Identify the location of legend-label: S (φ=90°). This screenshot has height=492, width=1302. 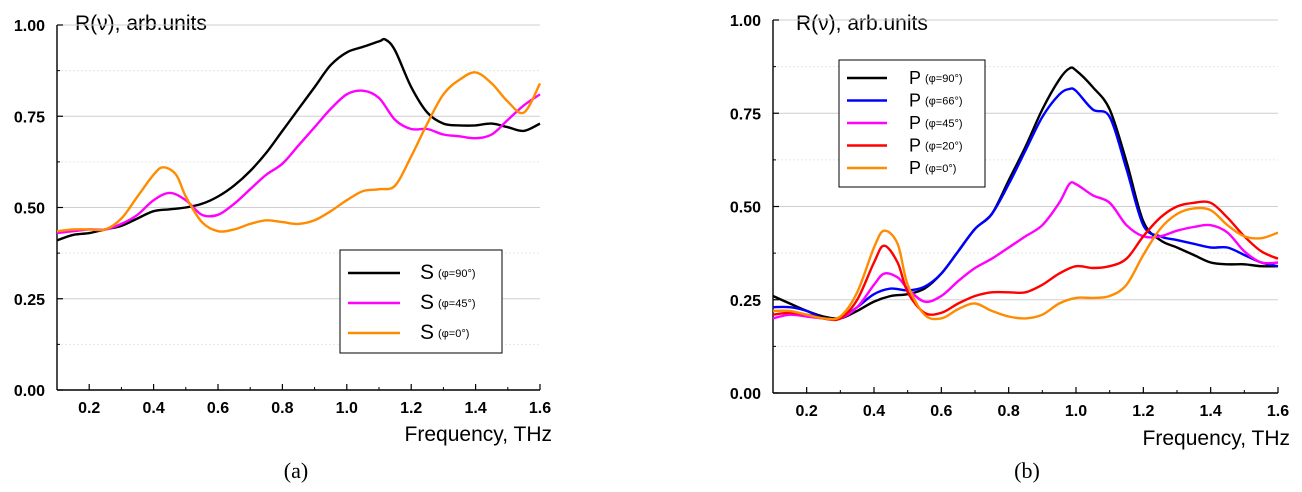
(448, 272).